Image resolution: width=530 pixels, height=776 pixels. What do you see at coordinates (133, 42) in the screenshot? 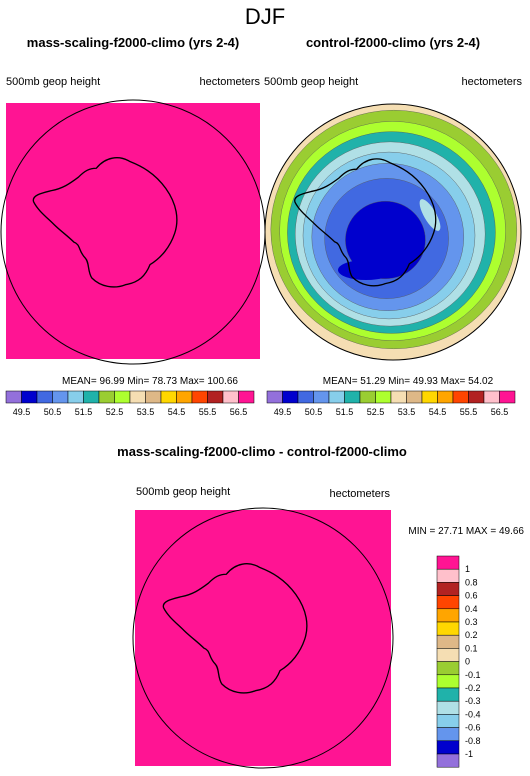
I see `panel-title: mass-scaling-f2000-climo (yrs 2-4)` at bounding box center [133, 42].